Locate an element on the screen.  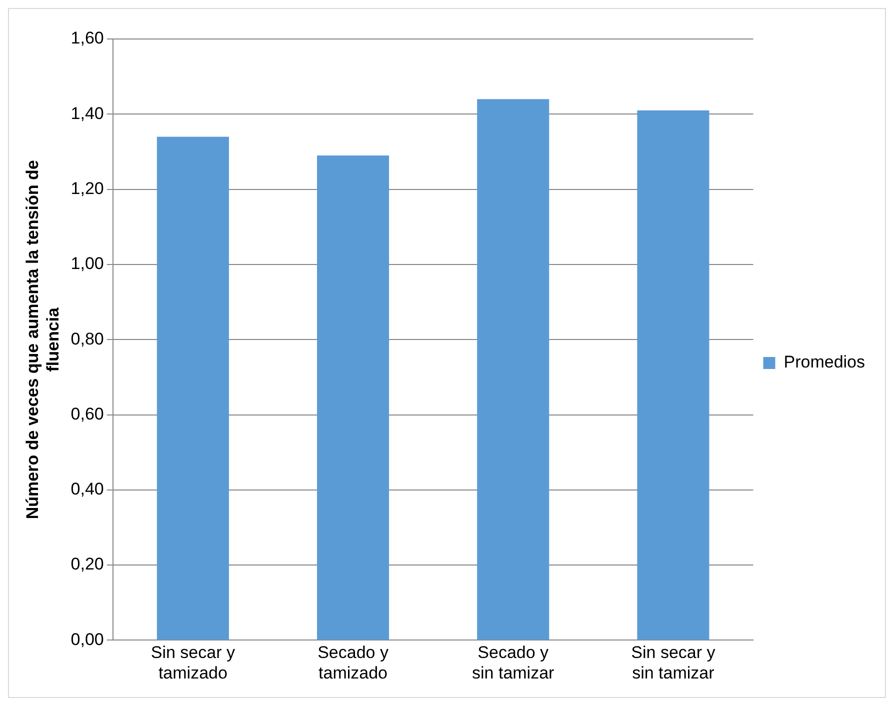
y-tick-label: 0,60 is located at coordinates (87, 414).